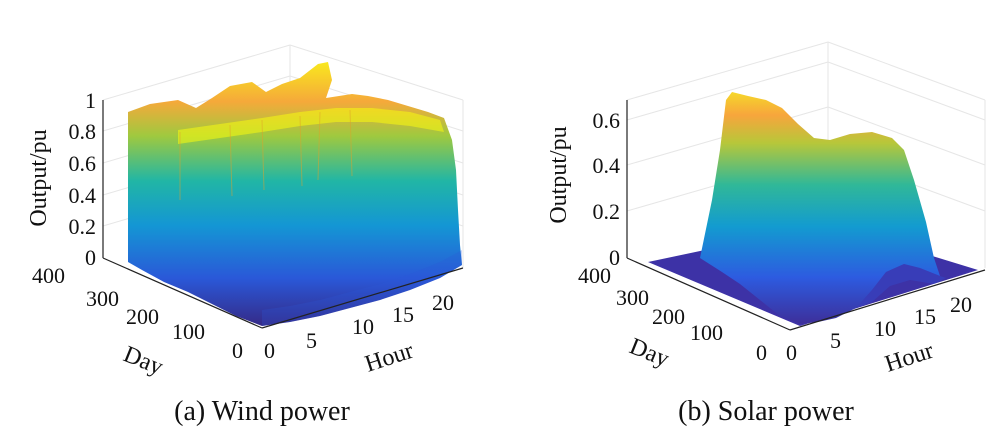  Describe the element at coordinates (885, 328) in the screenshot. I see `solar-x-tick-10: 10` at that location.